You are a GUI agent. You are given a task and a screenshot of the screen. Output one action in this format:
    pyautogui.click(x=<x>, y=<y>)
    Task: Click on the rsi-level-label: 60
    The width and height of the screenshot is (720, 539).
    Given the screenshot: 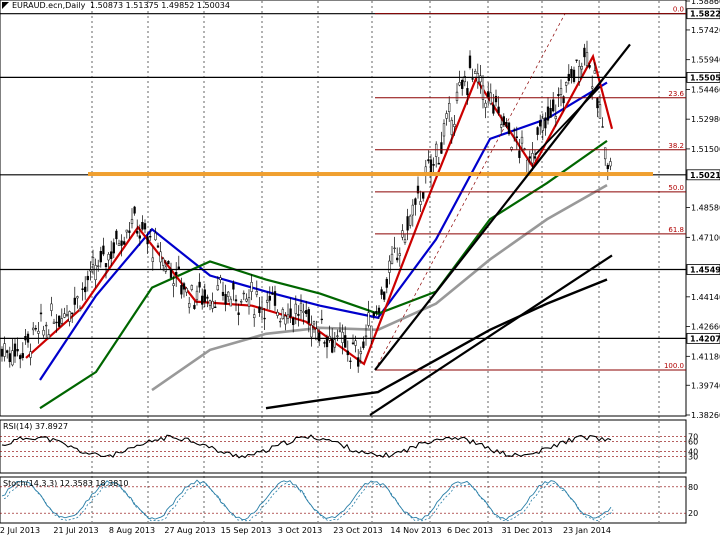 What is the action you would take?
    pyautogui.click(x=693, y=441)
    